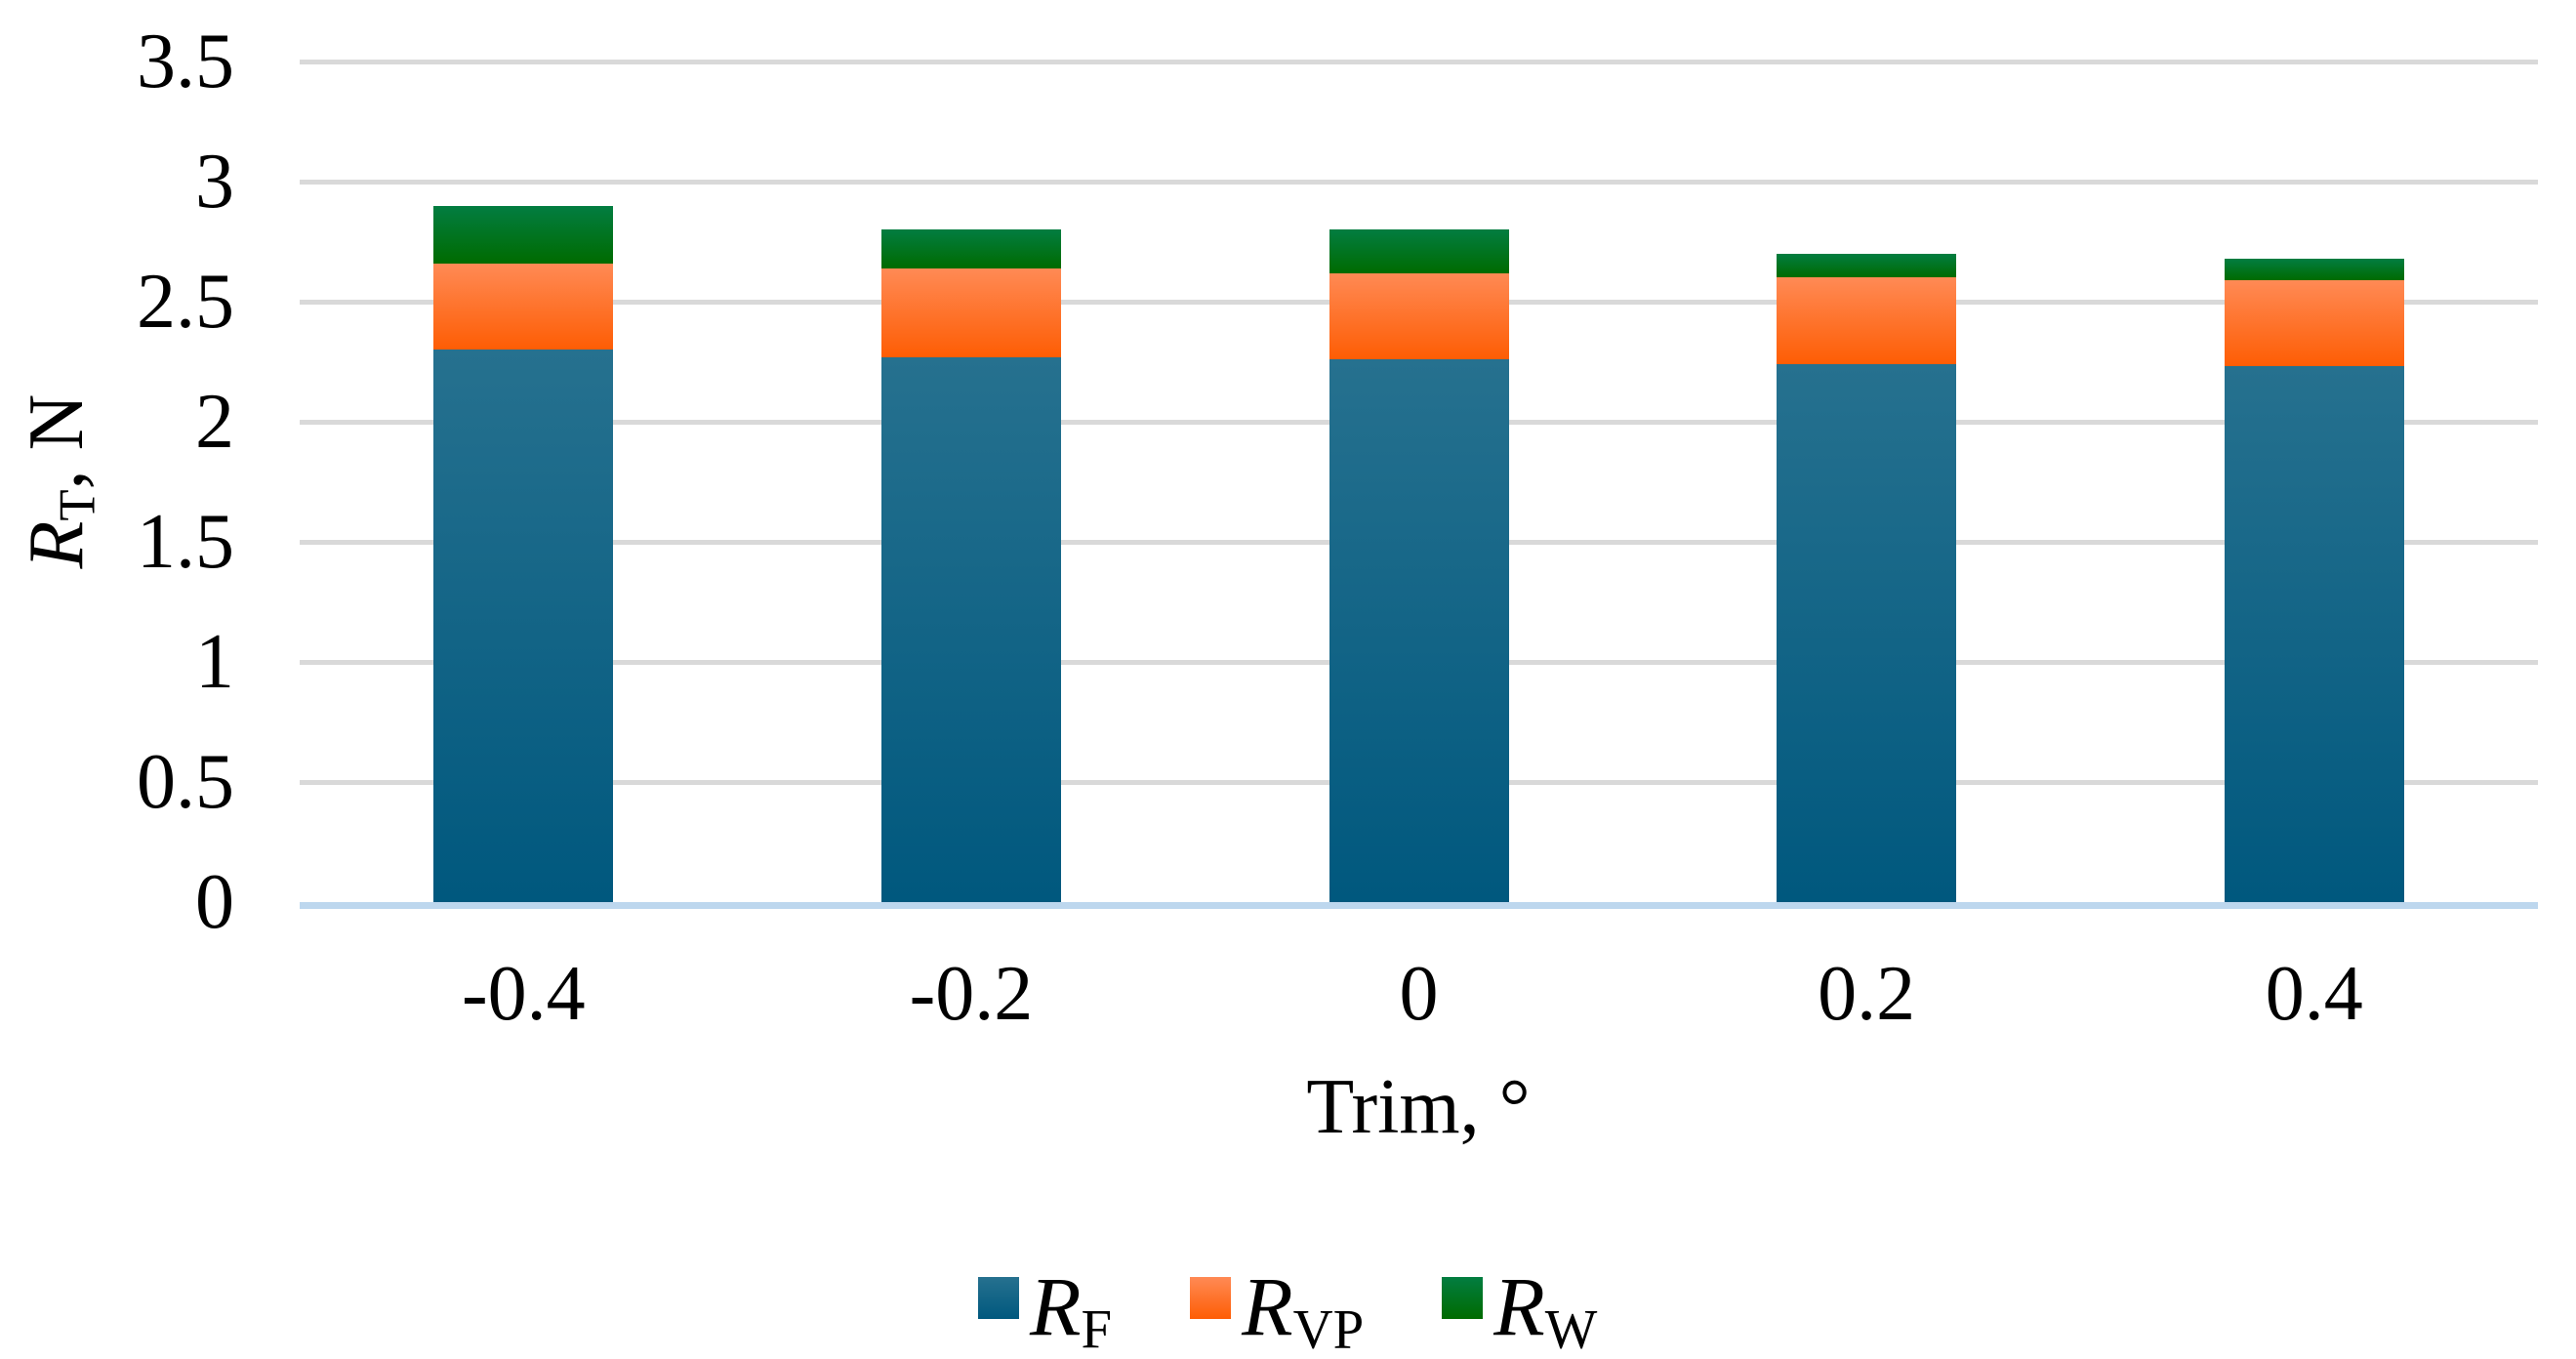 The width and height of the screenshot is (2576, 1359). Describe the element at coordinates (1328, 1328) in the screenshot. I see `legend-label-subscript: VP` at that location.